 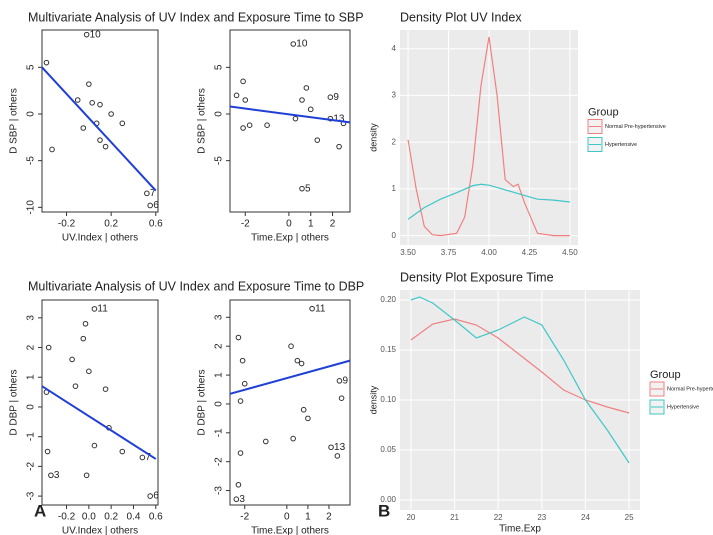 I want to click on panel-label: A, so click(x=40, y=510).